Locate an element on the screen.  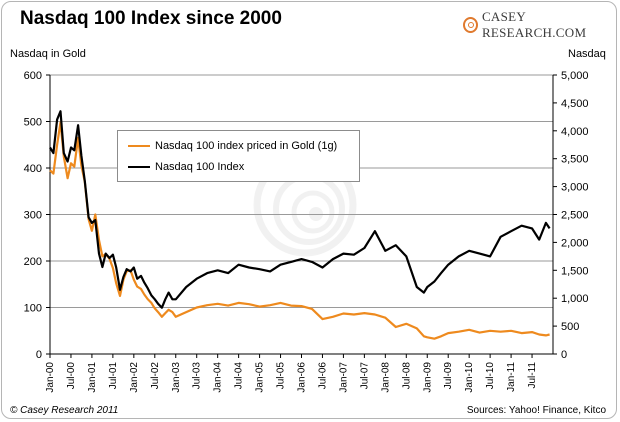
right-tick-label: 4,000 is located at coordinates (575, 132).